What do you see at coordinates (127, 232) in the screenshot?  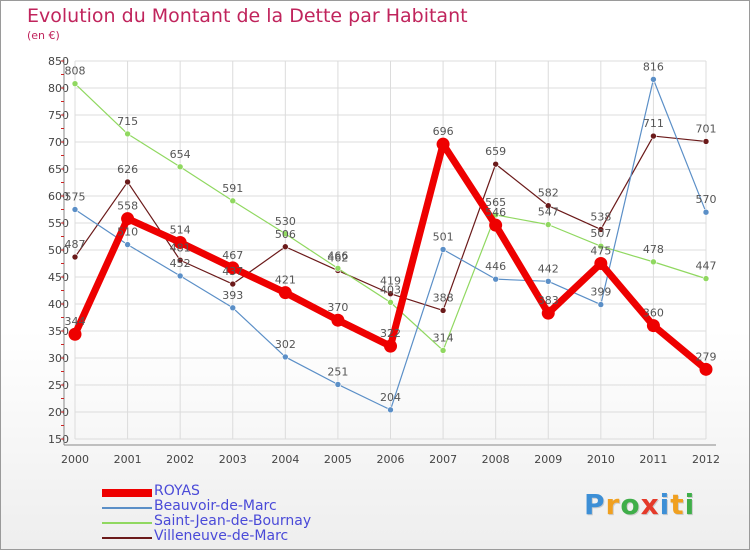 I see `data-label: 510` at bounding box center [127, 232].